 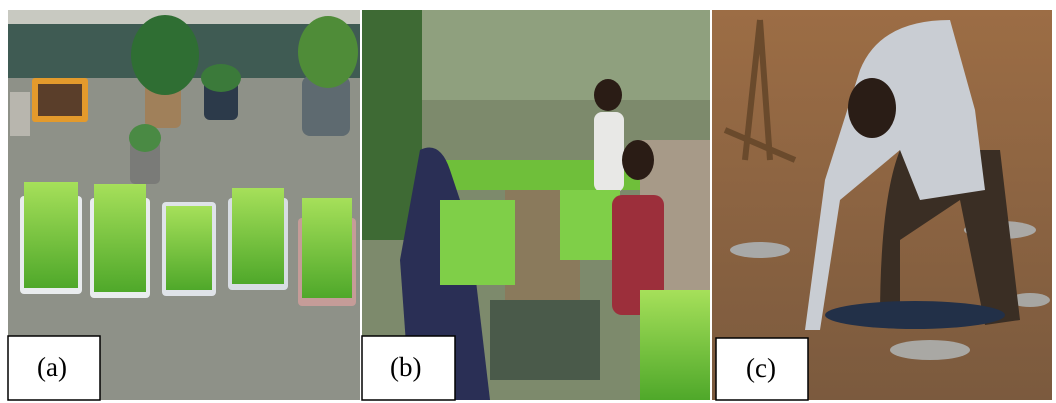 What do you see at coordinates (638, 255) in the screenshot?
I see `person-jacket` at bounding box center [638, 255].